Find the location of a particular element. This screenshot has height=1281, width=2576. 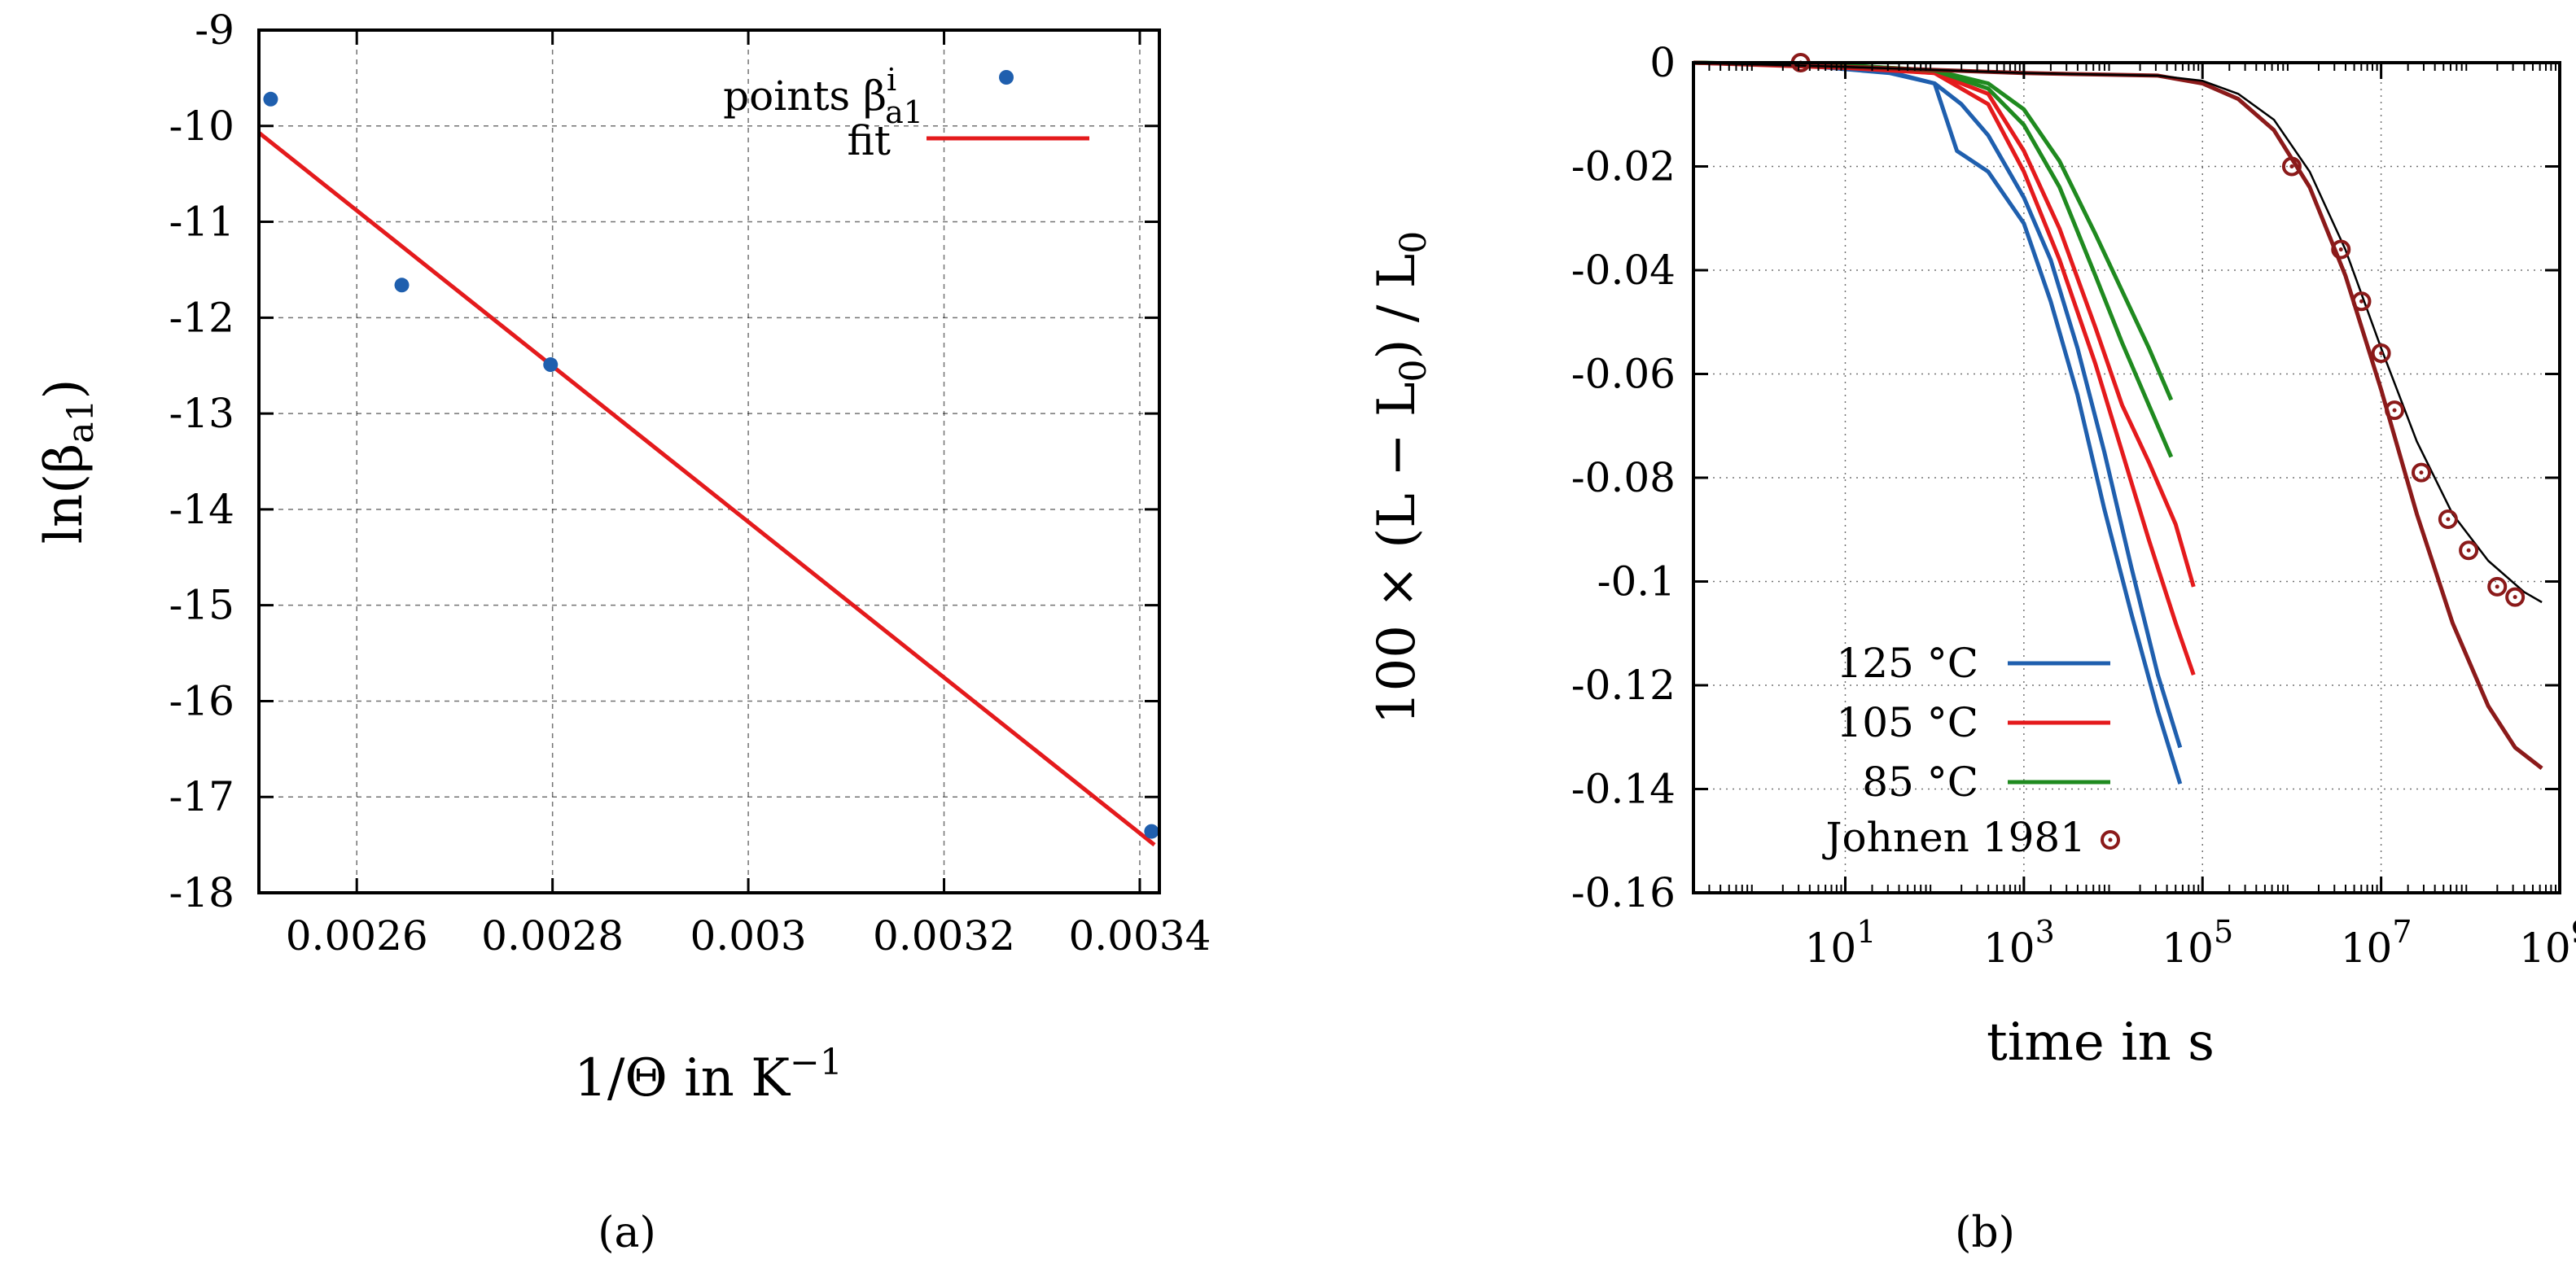

x-tick-label: 0.0032 is located at coordinates (944, 936).